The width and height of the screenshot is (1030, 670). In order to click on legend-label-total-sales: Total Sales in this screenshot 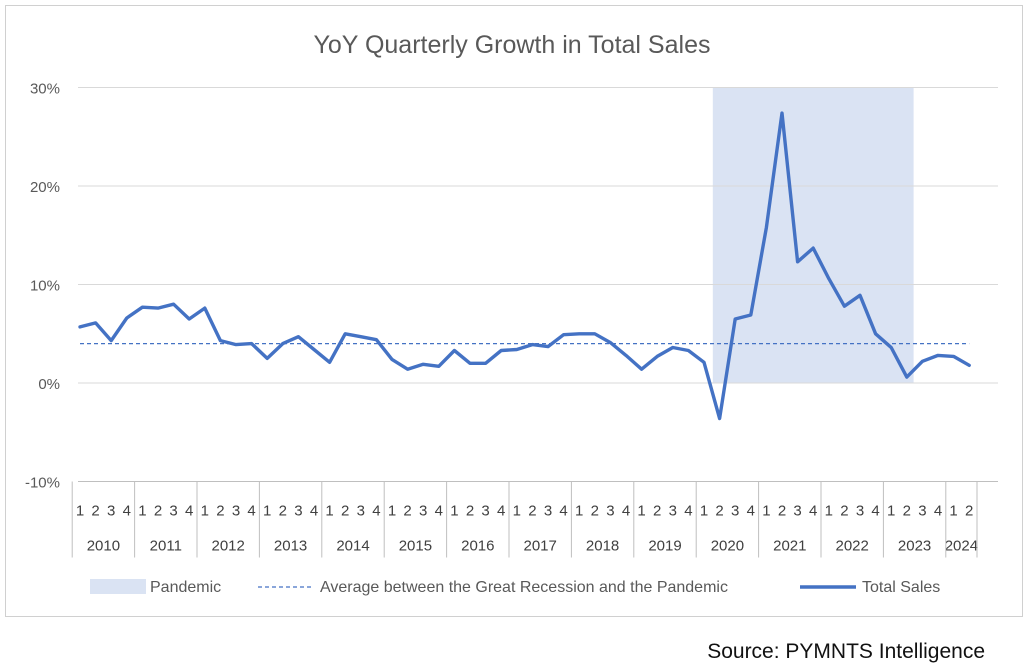, I will do `click(901, 587)`.